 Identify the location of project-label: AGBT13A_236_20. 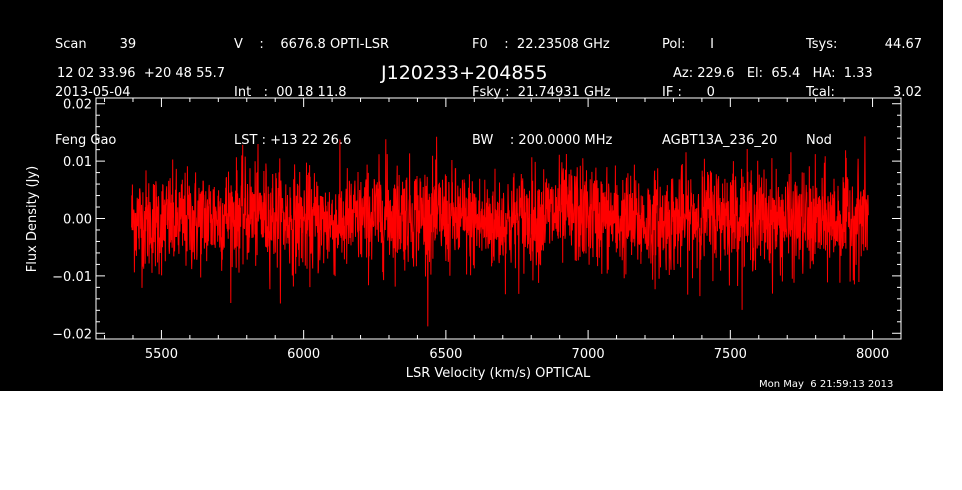
(720, 140).